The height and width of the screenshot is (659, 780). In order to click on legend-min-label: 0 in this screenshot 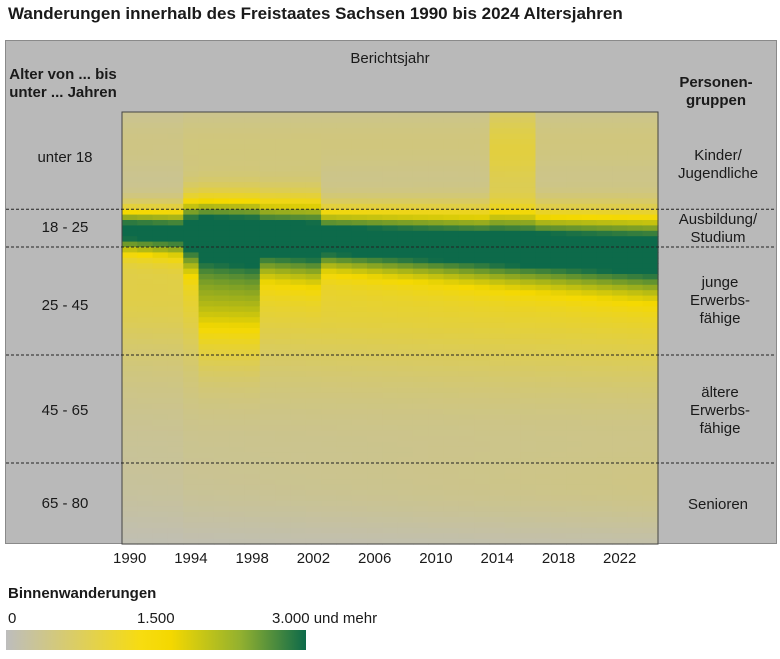, I will do `click(12, 618)`.